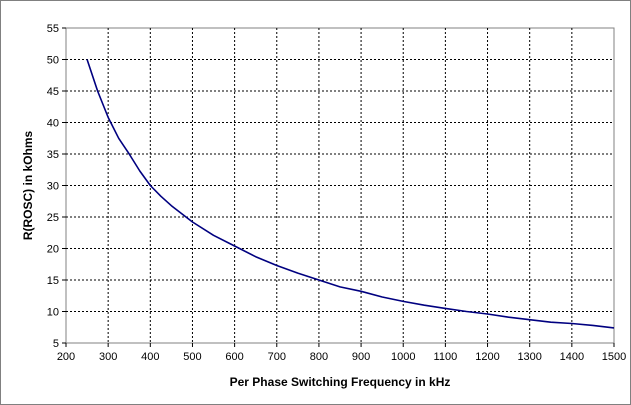 The image size is (631, 405). Describe the element at coordinates (361, 357) in the screenshot. I see `x-tick-label: 900` at that location.